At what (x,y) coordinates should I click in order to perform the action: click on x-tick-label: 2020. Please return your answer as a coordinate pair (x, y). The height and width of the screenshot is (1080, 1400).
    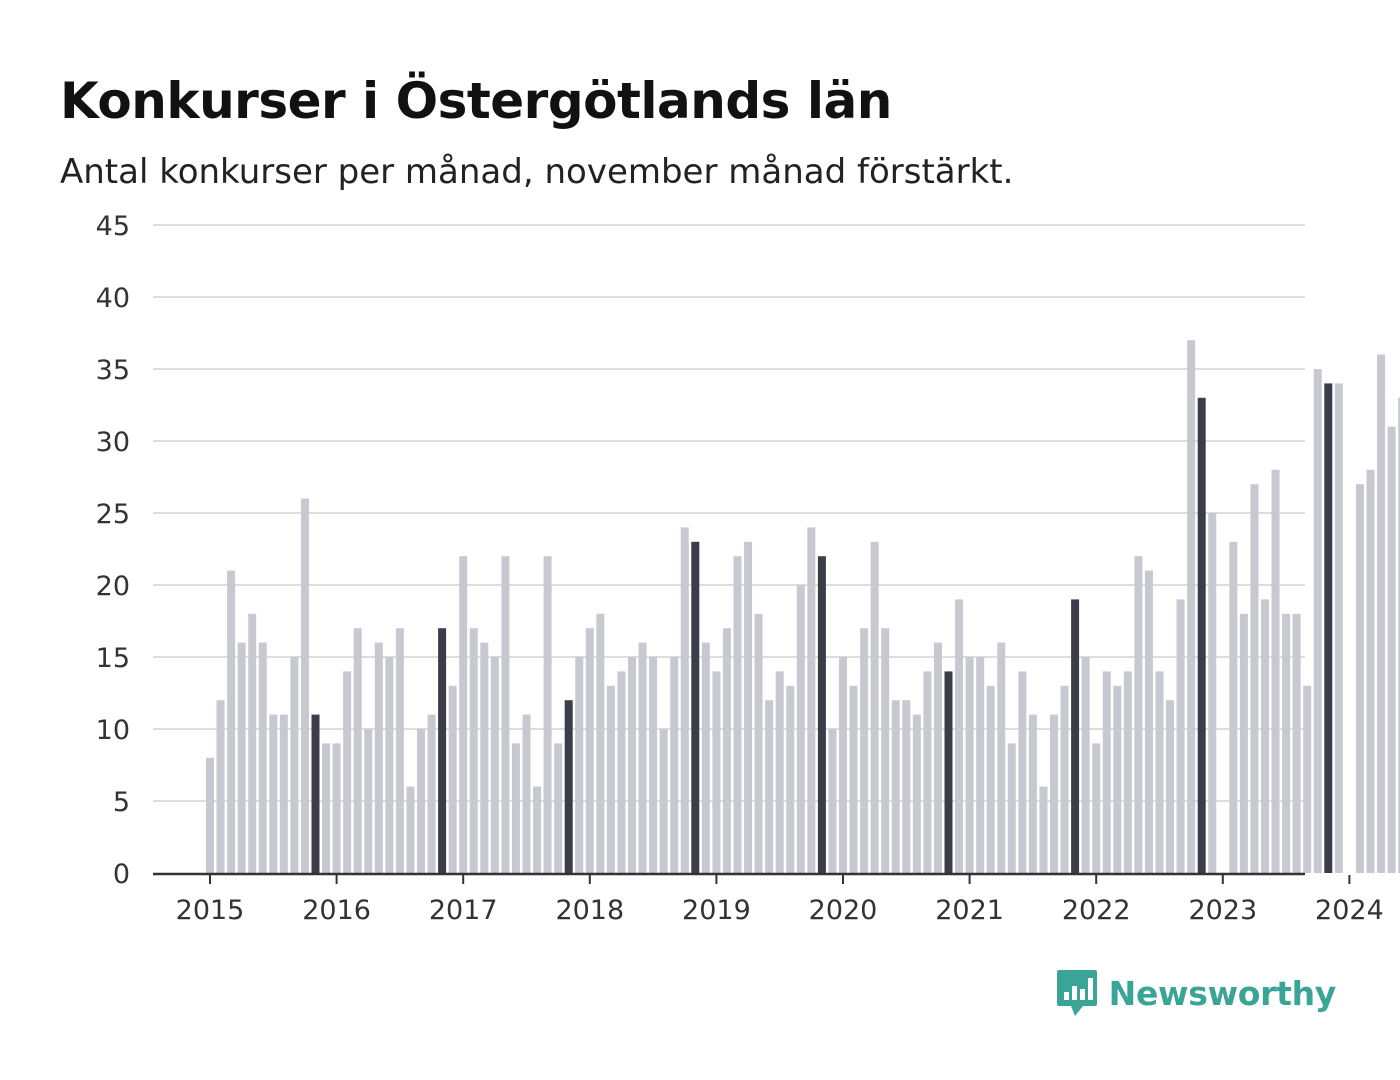
    Looking at the image, I should click on (843, 910).